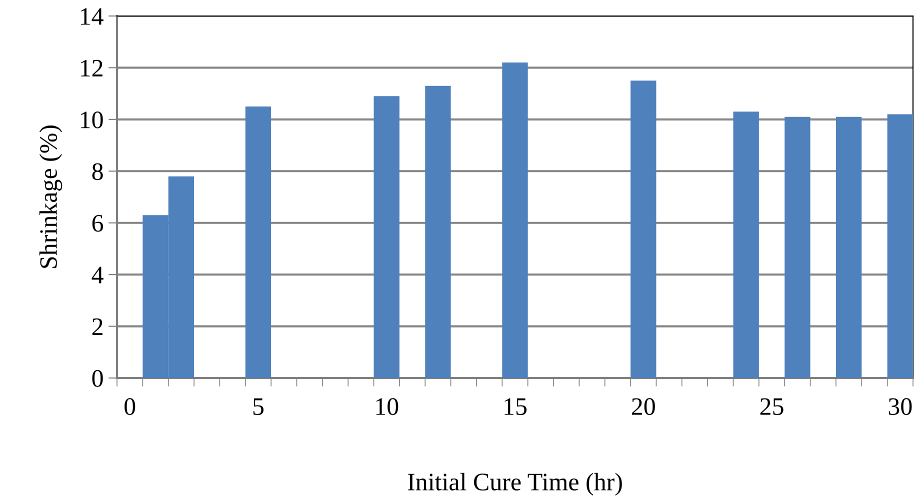  I want to click on y-tick-label: 12, so click(91, 68).